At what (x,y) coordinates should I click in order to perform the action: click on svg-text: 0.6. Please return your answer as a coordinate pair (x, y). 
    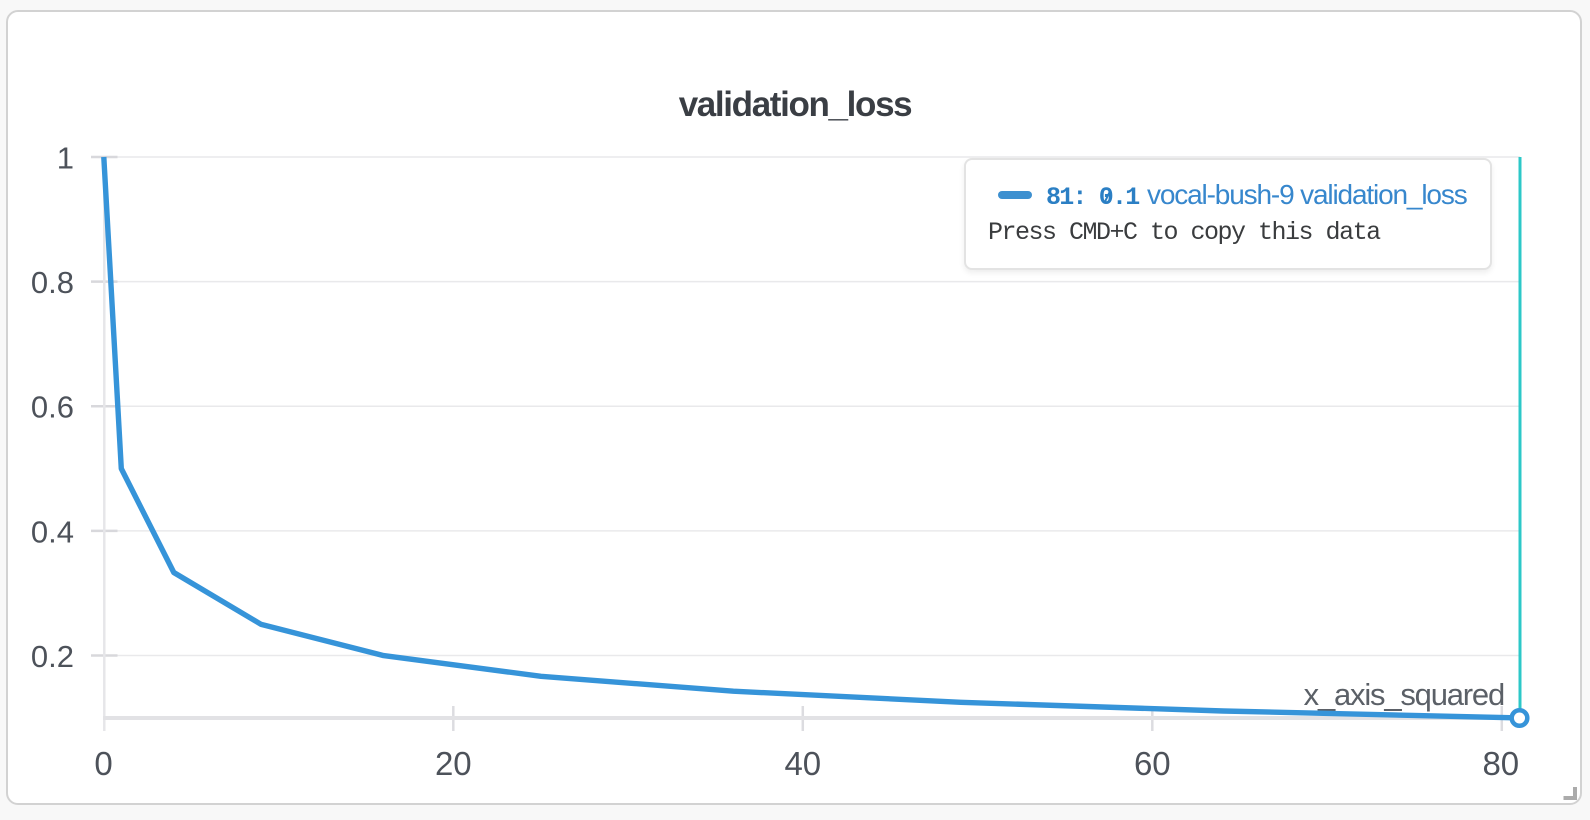
    Looking at the image, I should click on (52, 407).